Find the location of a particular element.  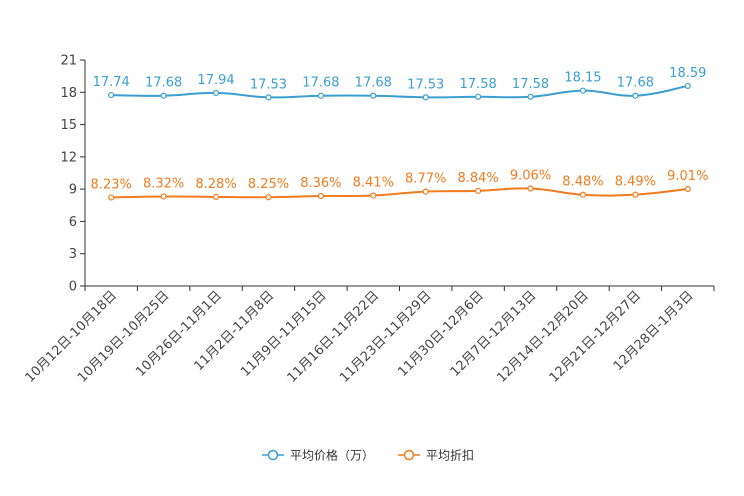

x-tick-label: 12月21日-12月27日 is located at coordinates (595, 336).